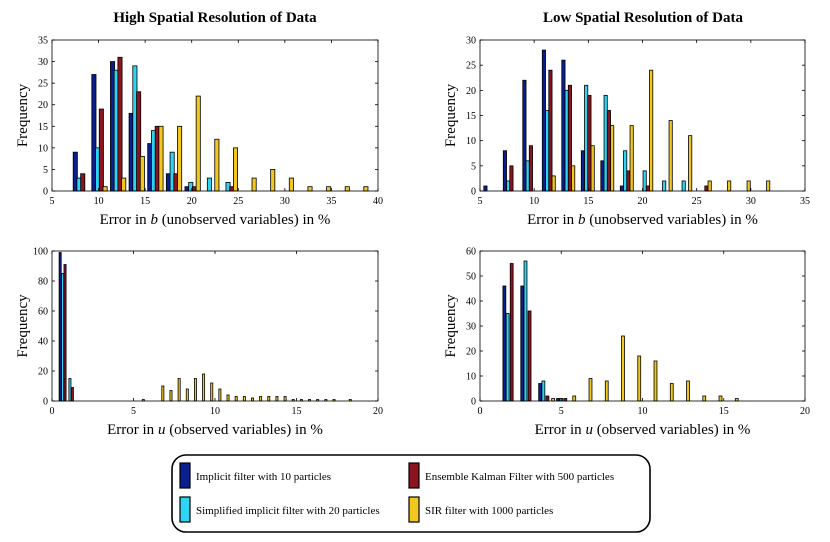 Image resolution: width=830 pixels, height=542 pixels. What do you see at coordinates (215, 18) in the screenshot?
I see `left-column-title: High Spatial Resolution of Data` at bounding box center [215, 18].